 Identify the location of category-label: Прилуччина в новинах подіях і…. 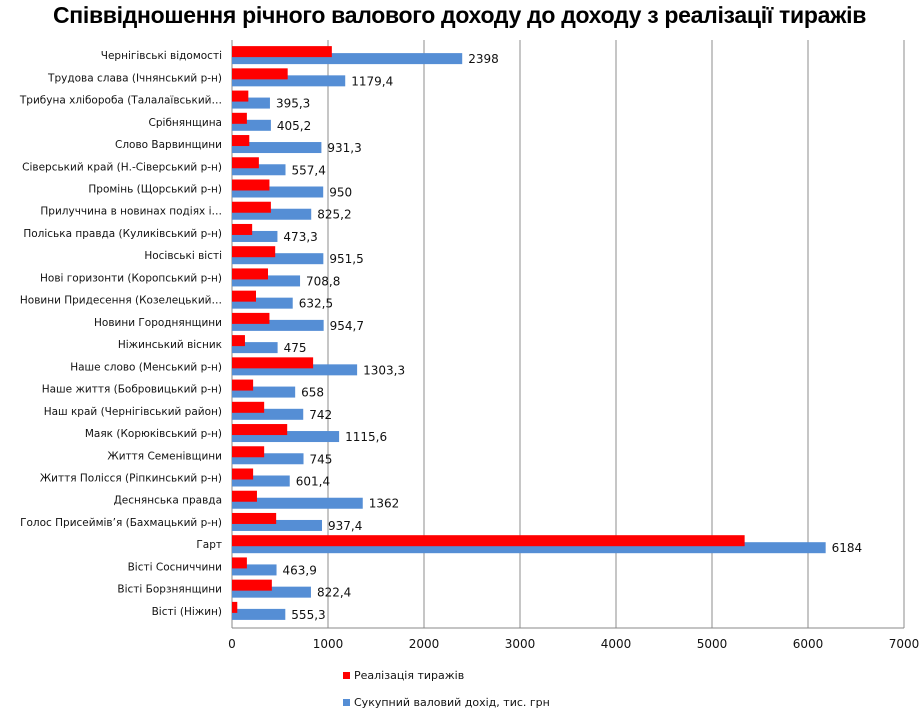
(131, 212).